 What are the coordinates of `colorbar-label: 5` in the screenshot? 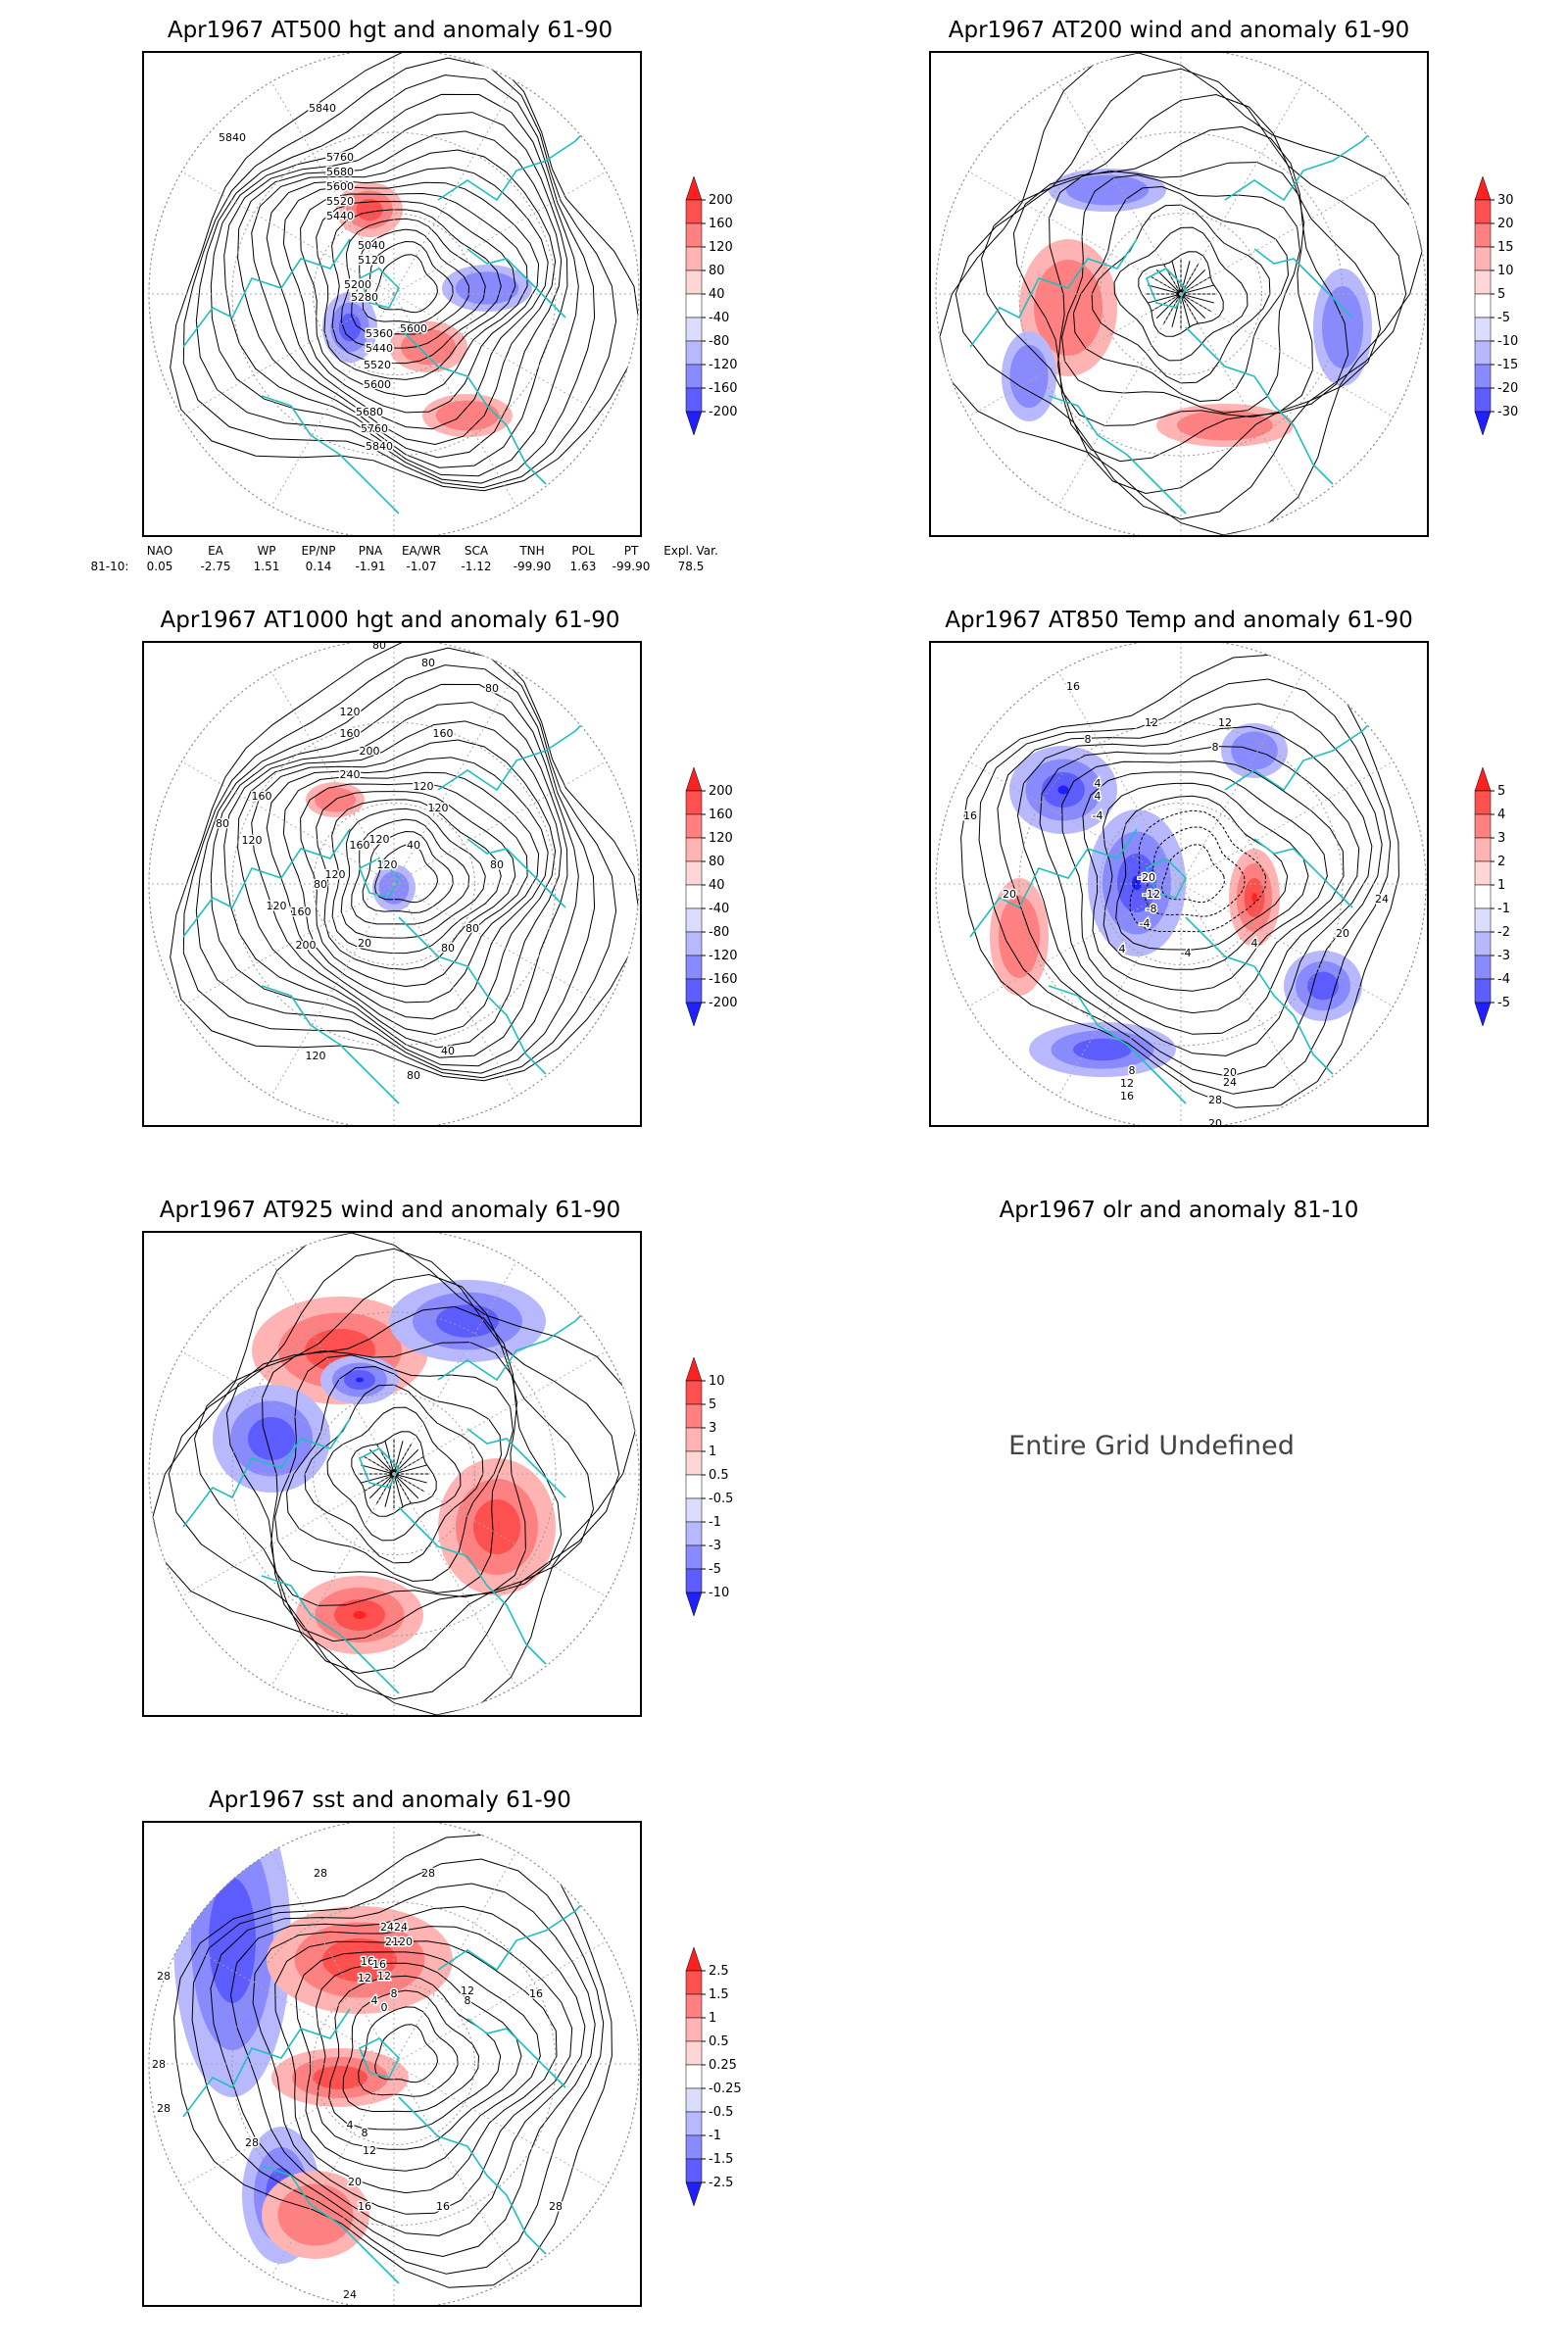 It's located at (1501, 791).